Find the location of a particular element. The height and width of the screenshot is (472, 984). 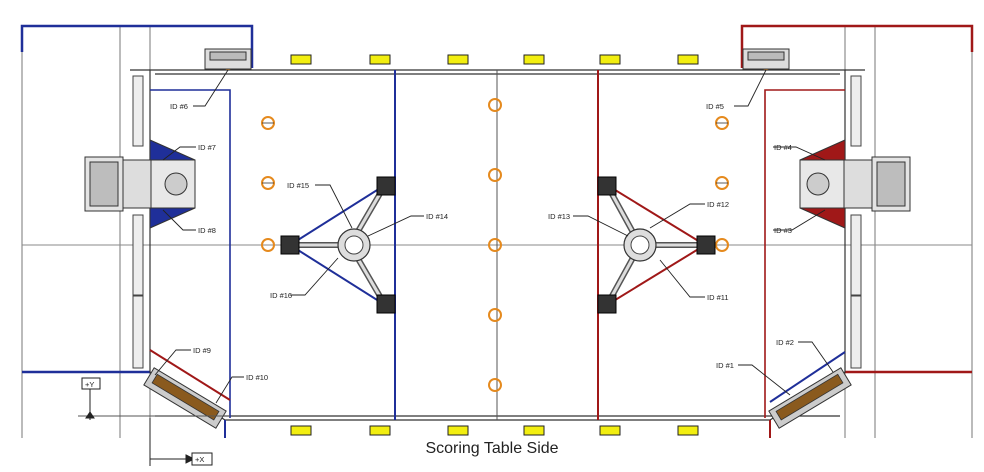

label-id12: ID #12 is located at coordinates (718, 204).